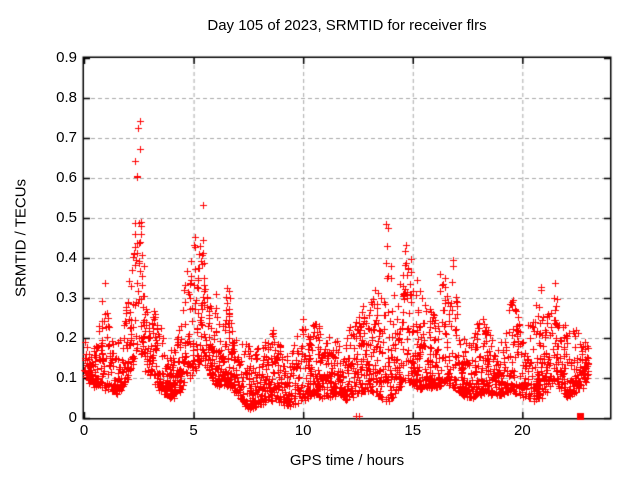 This screenshot has height=480, width=640. I want to click on x-tick-label: 5, so click(193, 430).